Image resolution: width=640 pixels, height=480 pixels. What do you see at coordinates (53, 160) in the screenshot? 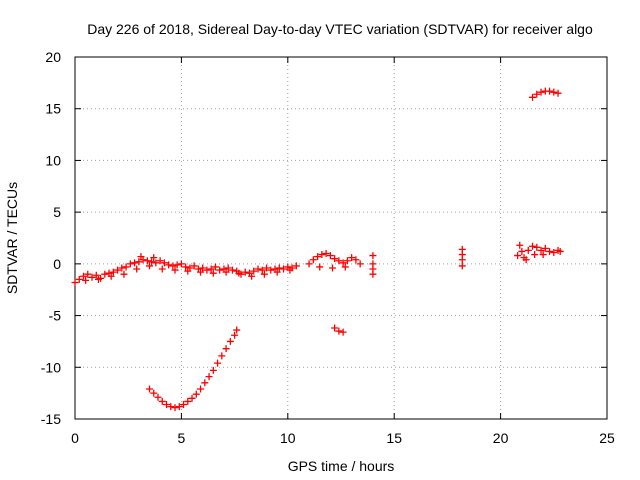
I see `y-tick-label: 10` at bounding box center [53, 160].